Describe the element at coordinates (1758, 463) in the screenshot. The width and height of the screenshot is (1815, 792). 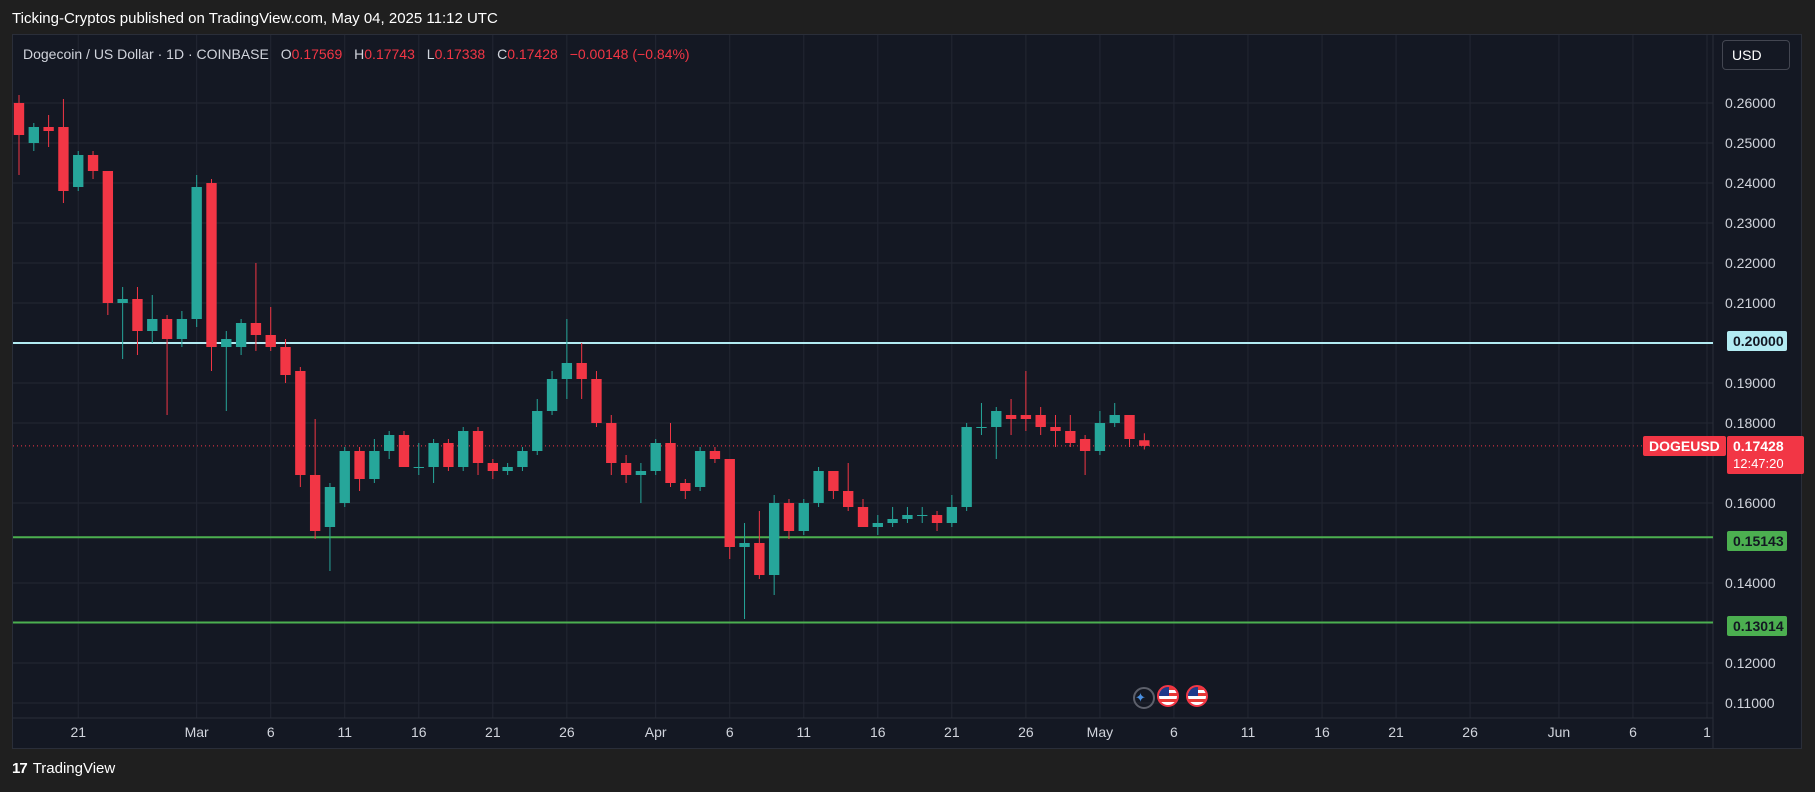
I see `bar-countdown: 12:47:20` at that location.